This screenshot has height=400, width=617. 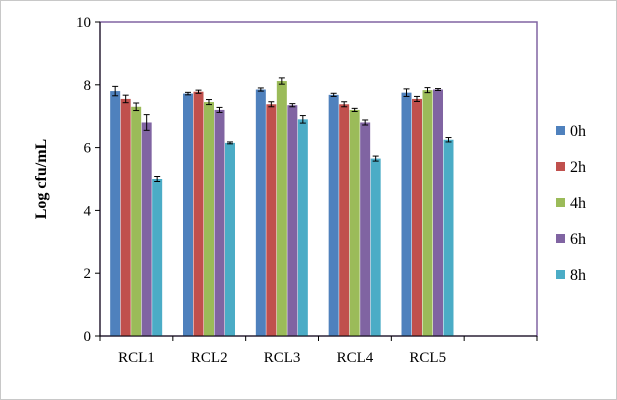 I want to click on bar-8h-RCL2, so click(x=230, y=239).